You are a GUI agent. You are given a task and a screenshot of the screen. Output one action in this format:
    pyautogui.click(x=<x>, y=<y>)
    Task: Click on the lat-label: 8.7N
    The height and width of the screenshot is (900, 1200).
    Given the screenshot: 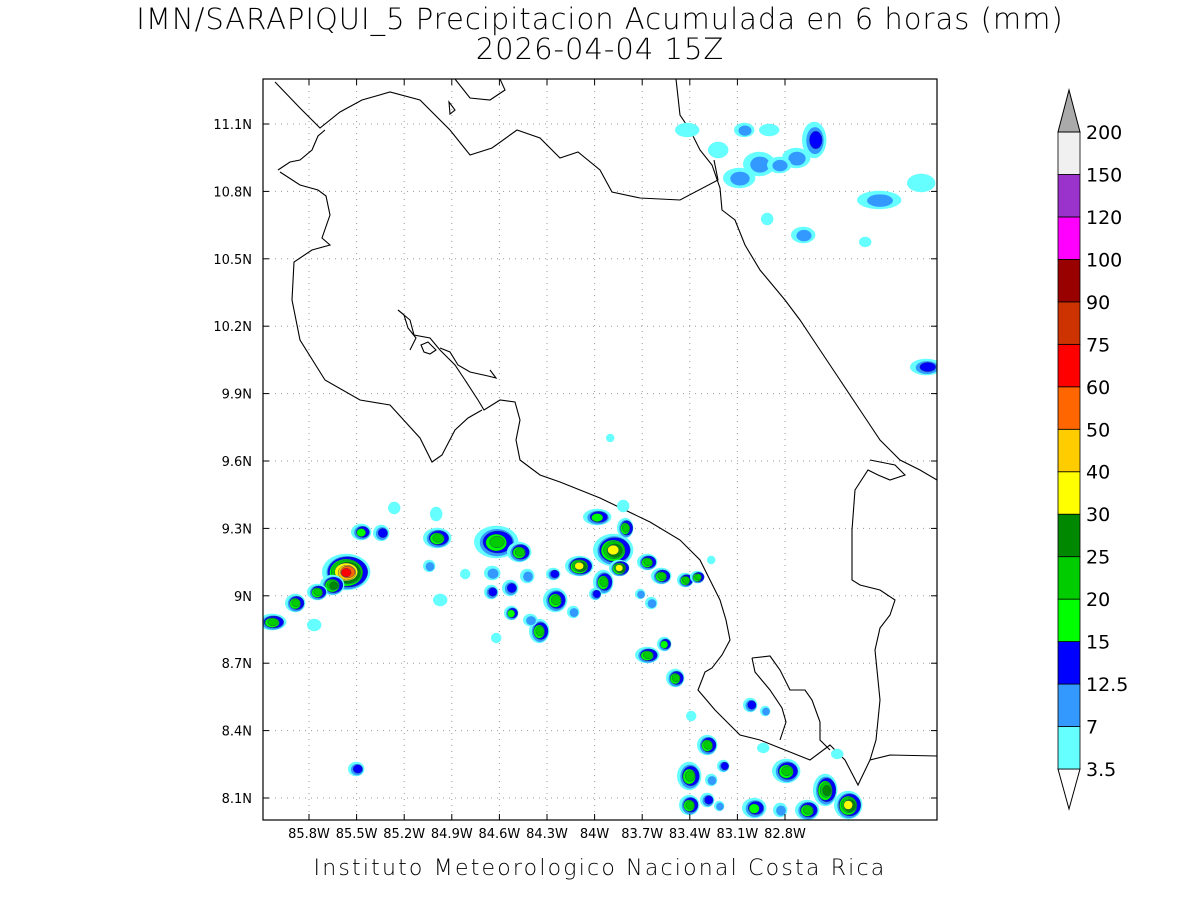 What is the action you would take?
    pyautogui.click(x=237, y=664)
    